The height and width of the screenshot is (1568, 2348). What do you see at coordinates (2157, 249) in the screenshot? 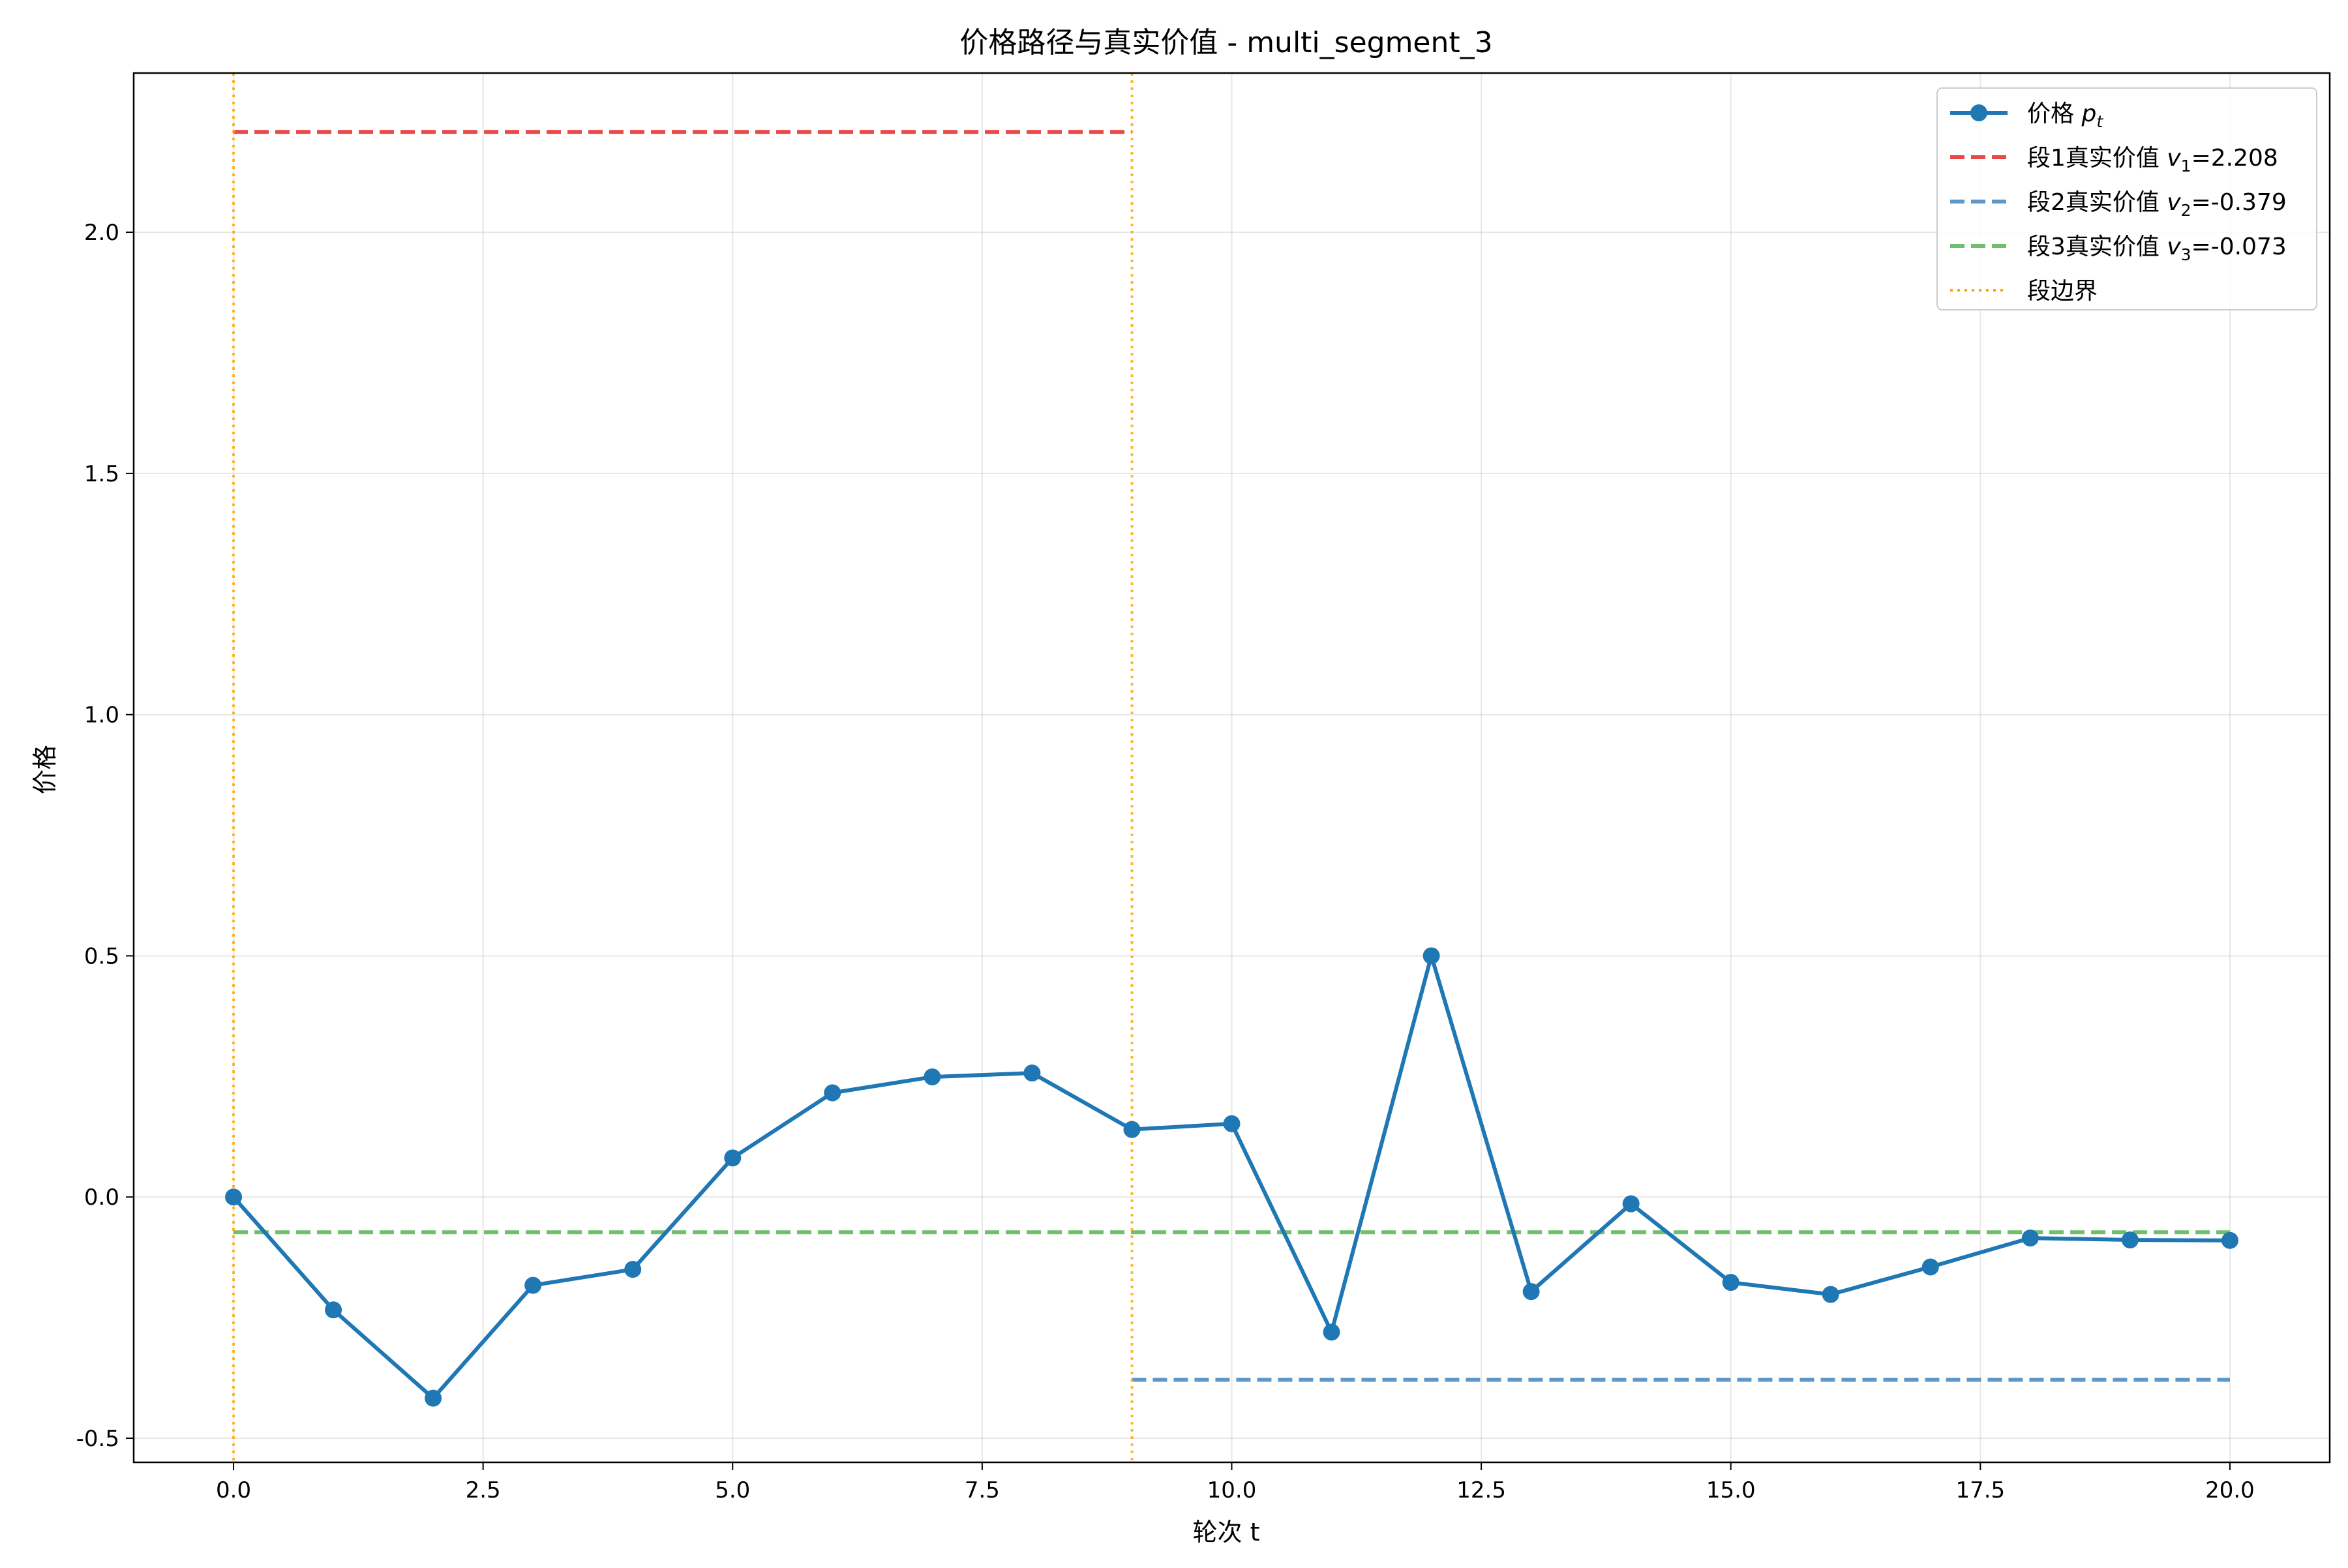
I see `legend-label: 段3真实价值 v3=-0.073` at bounding box center [2157, 249].